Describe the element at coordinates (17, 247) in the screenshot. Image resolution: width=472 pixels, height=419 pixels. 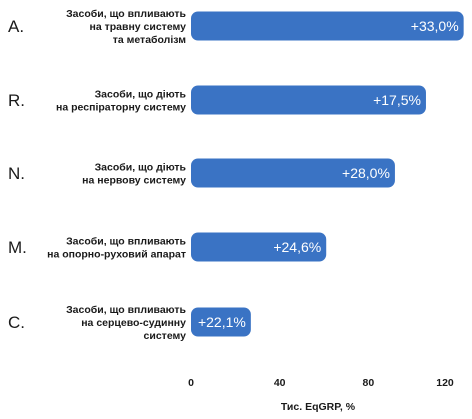
I see `category-code: M.` at that location.